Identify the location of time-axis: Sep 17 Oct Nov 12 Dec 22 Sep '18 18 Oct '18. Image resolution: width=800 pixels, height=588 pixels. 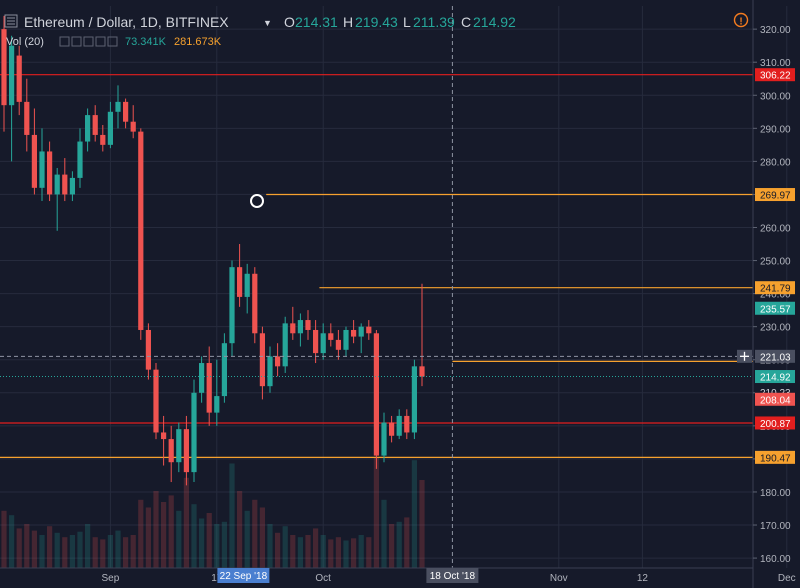
(398, 575).